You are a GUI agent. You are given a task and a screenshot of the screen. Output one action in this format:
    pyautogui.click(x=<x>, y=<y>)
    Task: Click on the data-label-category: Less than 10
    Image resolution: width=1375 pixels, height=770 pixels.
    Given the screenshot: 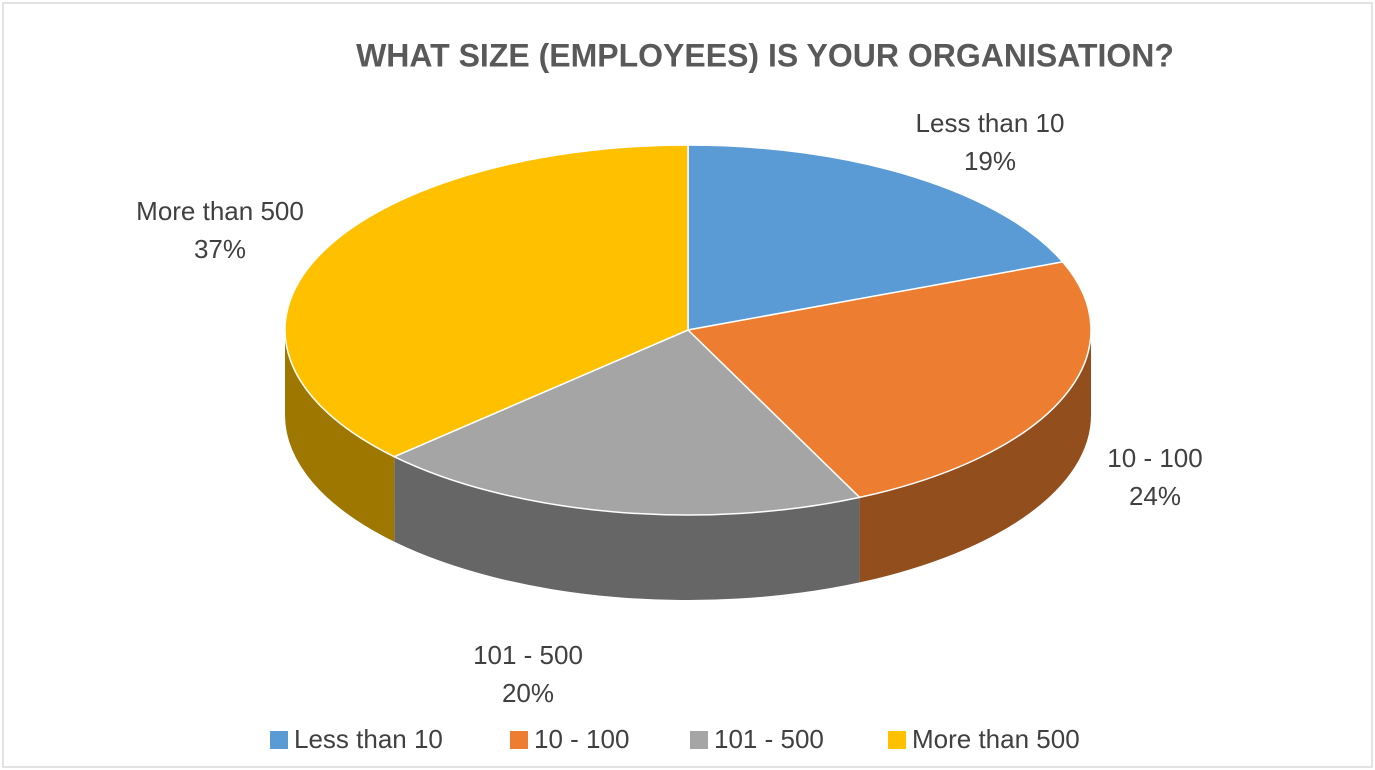 What is the action you would take?
    pyautogui.click(x=990, y=123)
    